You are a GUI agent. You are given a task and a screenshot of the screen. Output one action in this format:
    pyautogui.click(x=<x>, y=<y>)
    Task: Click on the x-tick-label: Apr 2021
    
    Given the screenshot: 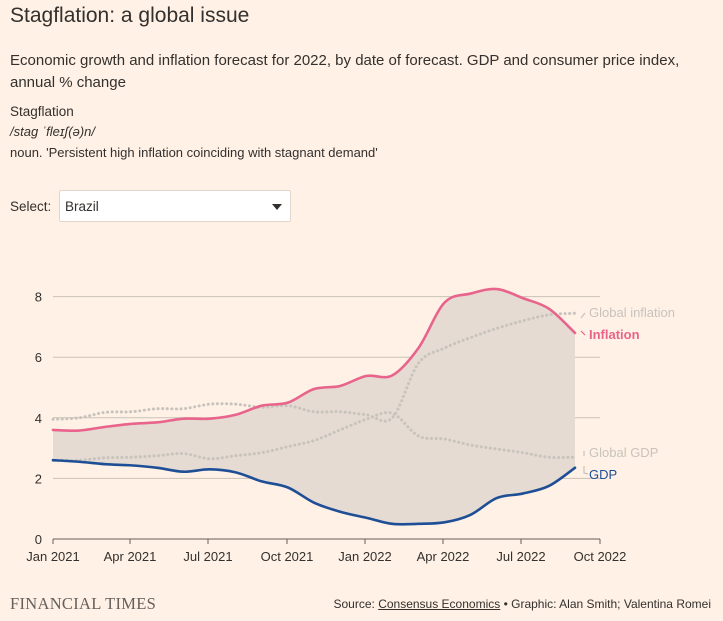 What is the action you would take?
    pyautogui.click(x=130, y=556)
    